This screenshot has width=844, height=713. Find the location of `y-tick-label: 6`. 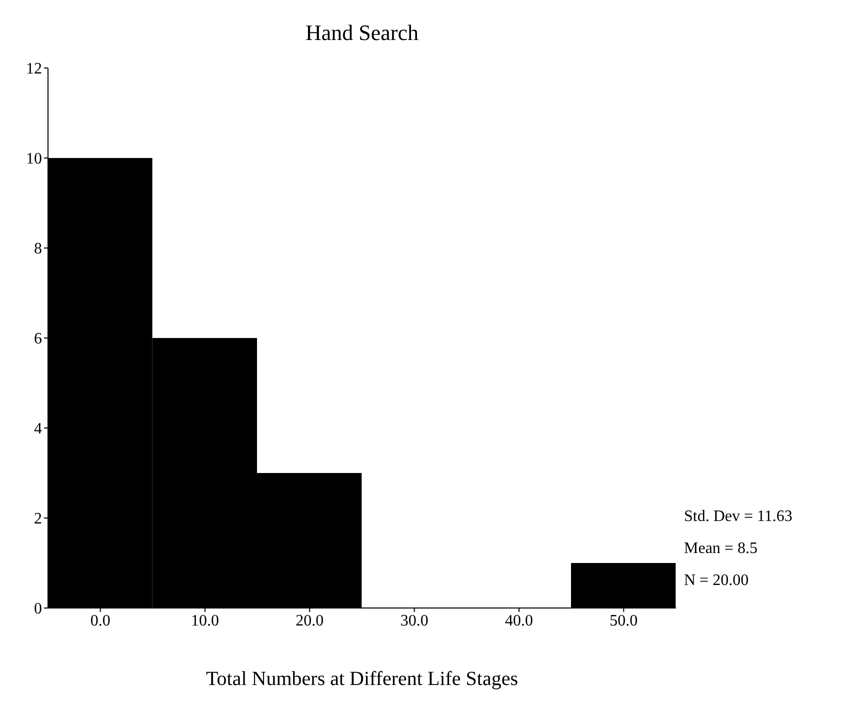

y-tick-label: 6 is located at coordinates (38, 339).